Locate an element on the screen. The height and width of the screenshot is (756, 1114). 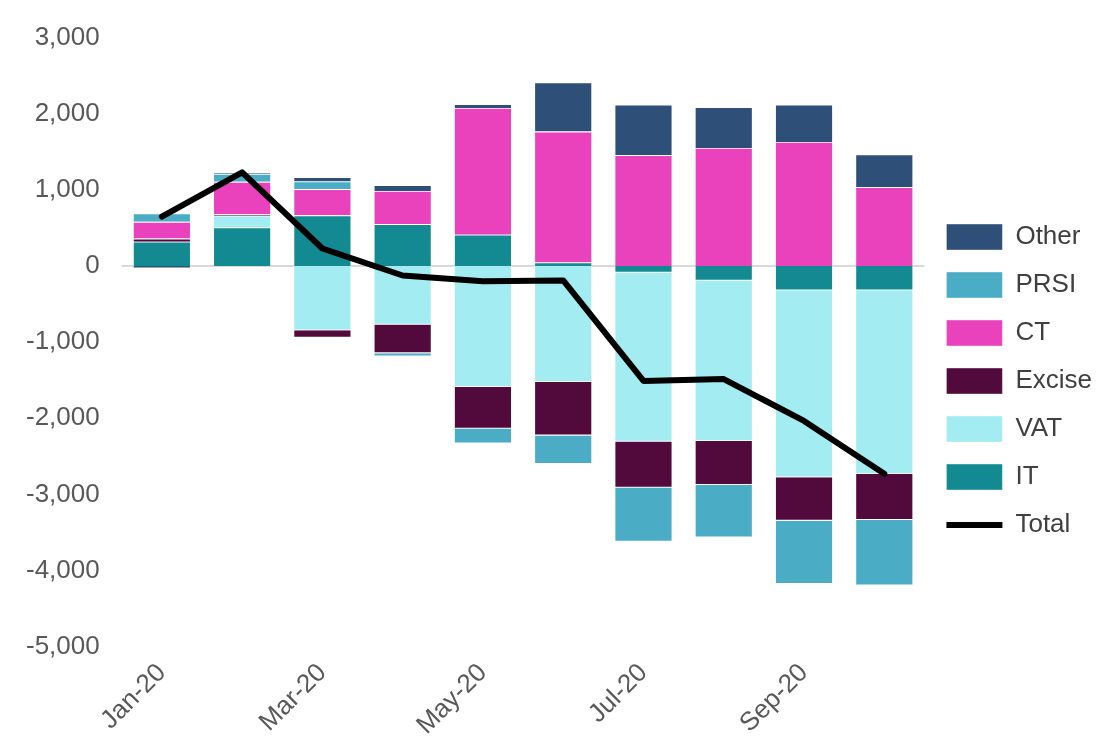
y-tick-label: -5,000 is located at coordinates (62, 644).